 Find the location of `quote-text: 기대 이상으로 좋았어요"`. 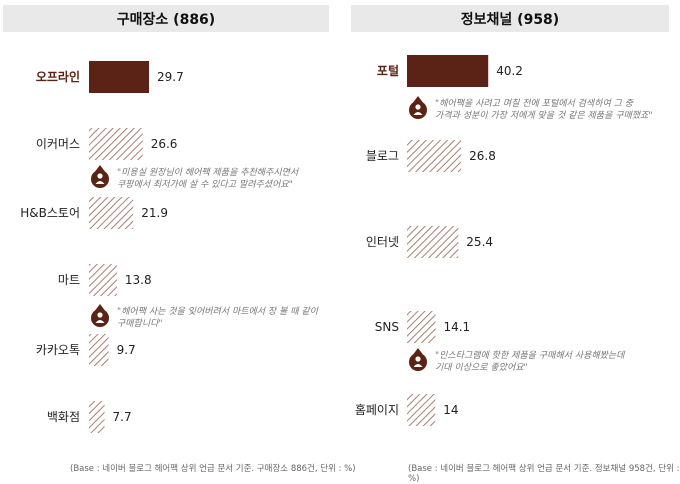

quote-text: 기대 이상으로 좋았어요" is located at coordinates (481, 367).